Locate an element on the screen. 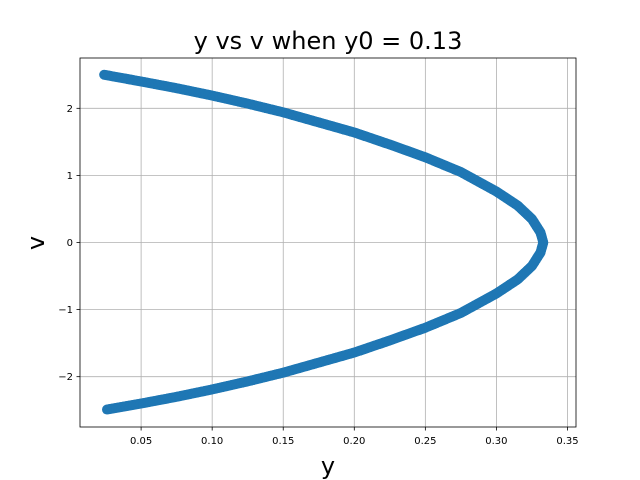 The width and height of the screenshot is (640, 480). chart-title: y vs v when y0 = 0.13 is located at coordinates (328, 41).